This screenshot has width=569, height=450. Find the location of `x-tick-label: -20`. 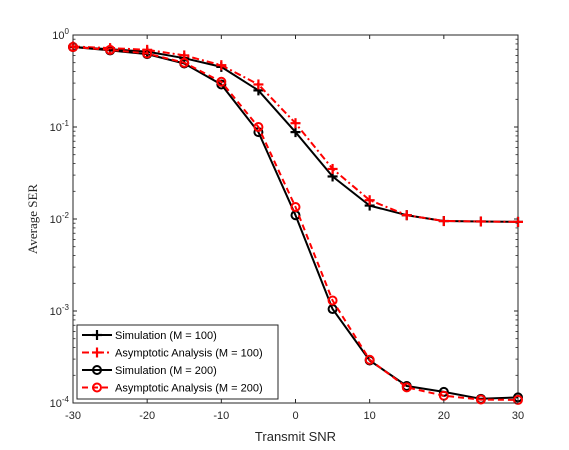

x-tick-label: -20 is located at coordinates (147, 416).